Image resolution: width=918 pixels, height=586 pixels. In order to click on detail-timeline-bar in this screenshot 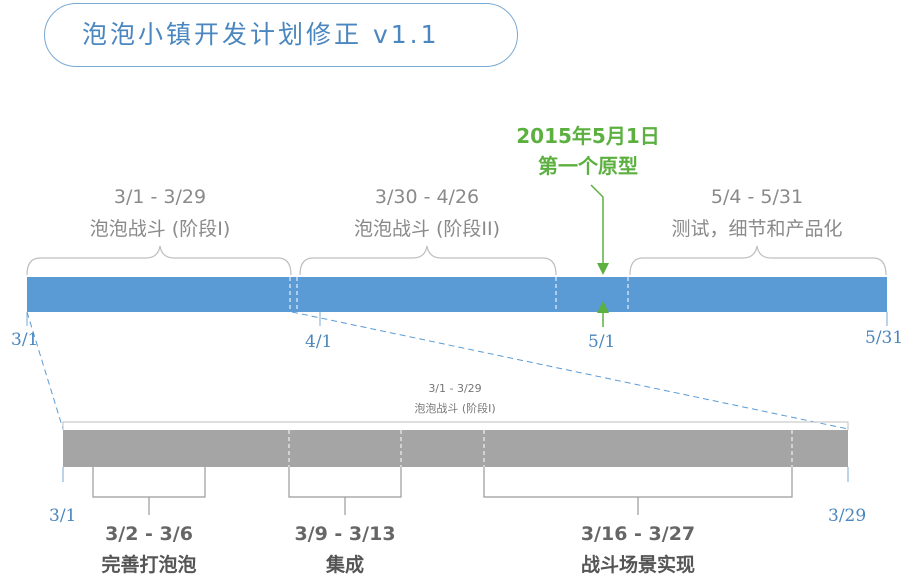, I will do `click(455, 448)`.